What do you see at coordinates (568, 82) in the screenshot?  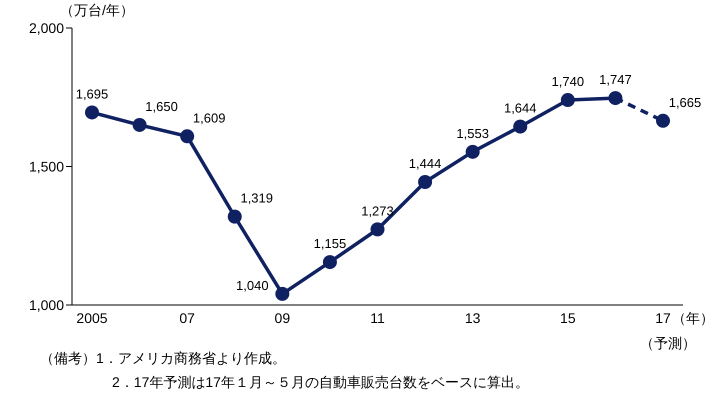 I see `data-label: 1,740` at bounding box center [568, 82].